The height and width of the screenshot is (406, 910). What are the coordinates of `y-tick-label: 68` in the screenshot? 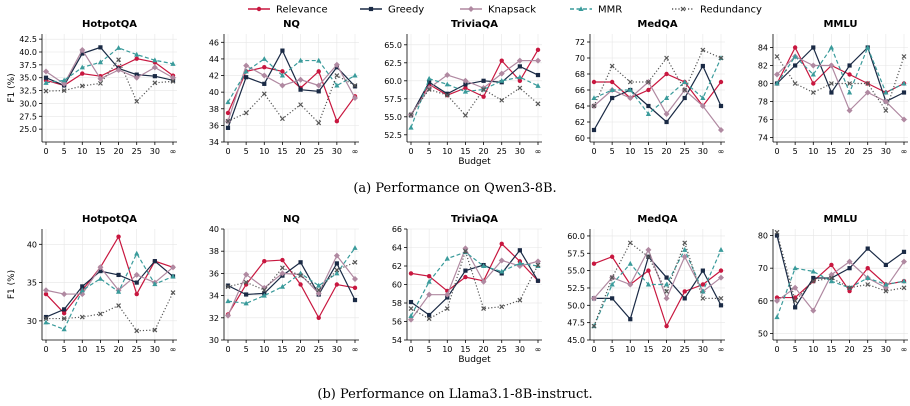 It's located at (580, 74).